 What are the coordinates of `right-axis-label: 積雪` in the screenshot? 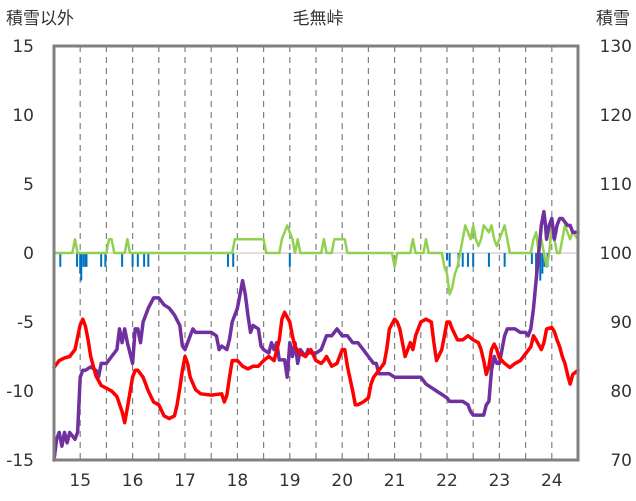 It's located at (613, 19).